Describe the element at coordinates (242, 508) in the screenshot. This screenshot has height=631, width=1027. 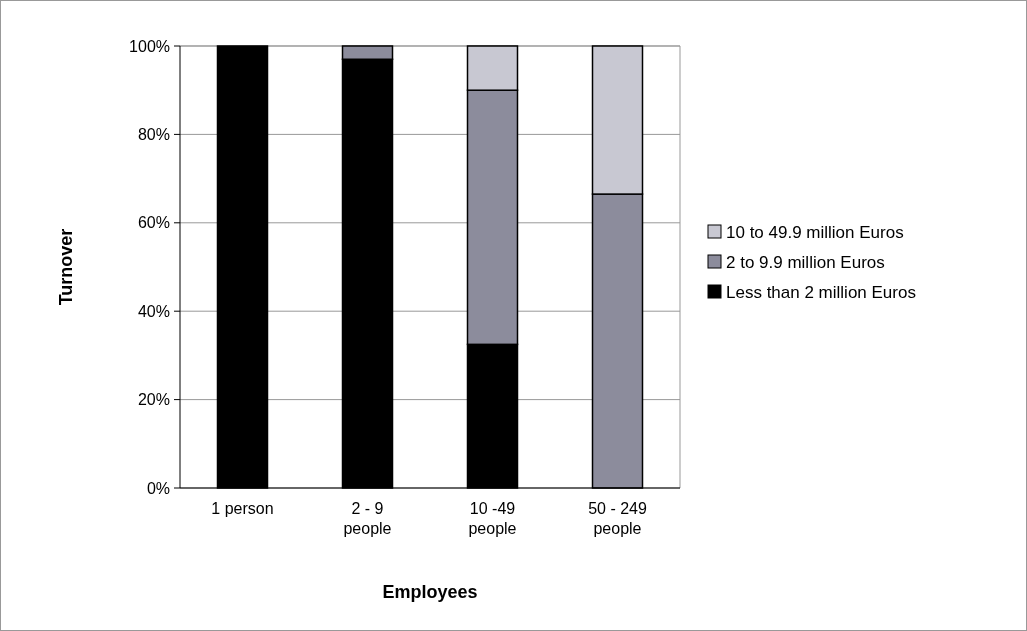
I see `x-tick-label: 1 person` at that location.